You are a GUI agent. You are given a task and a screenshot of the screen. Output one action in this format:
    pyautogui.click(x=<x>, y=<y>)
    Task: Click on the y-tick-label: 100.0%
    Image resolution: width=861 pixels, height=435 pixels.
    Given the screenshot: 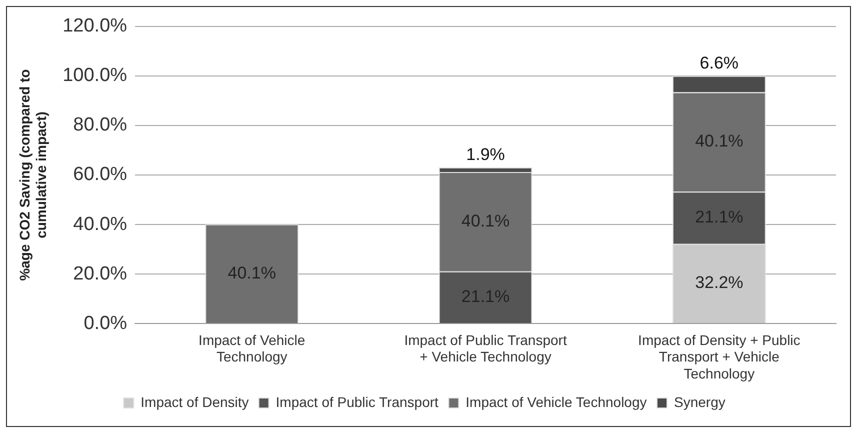 What is the action you would take?
    pyautogui.click(x=95, y=75)
    